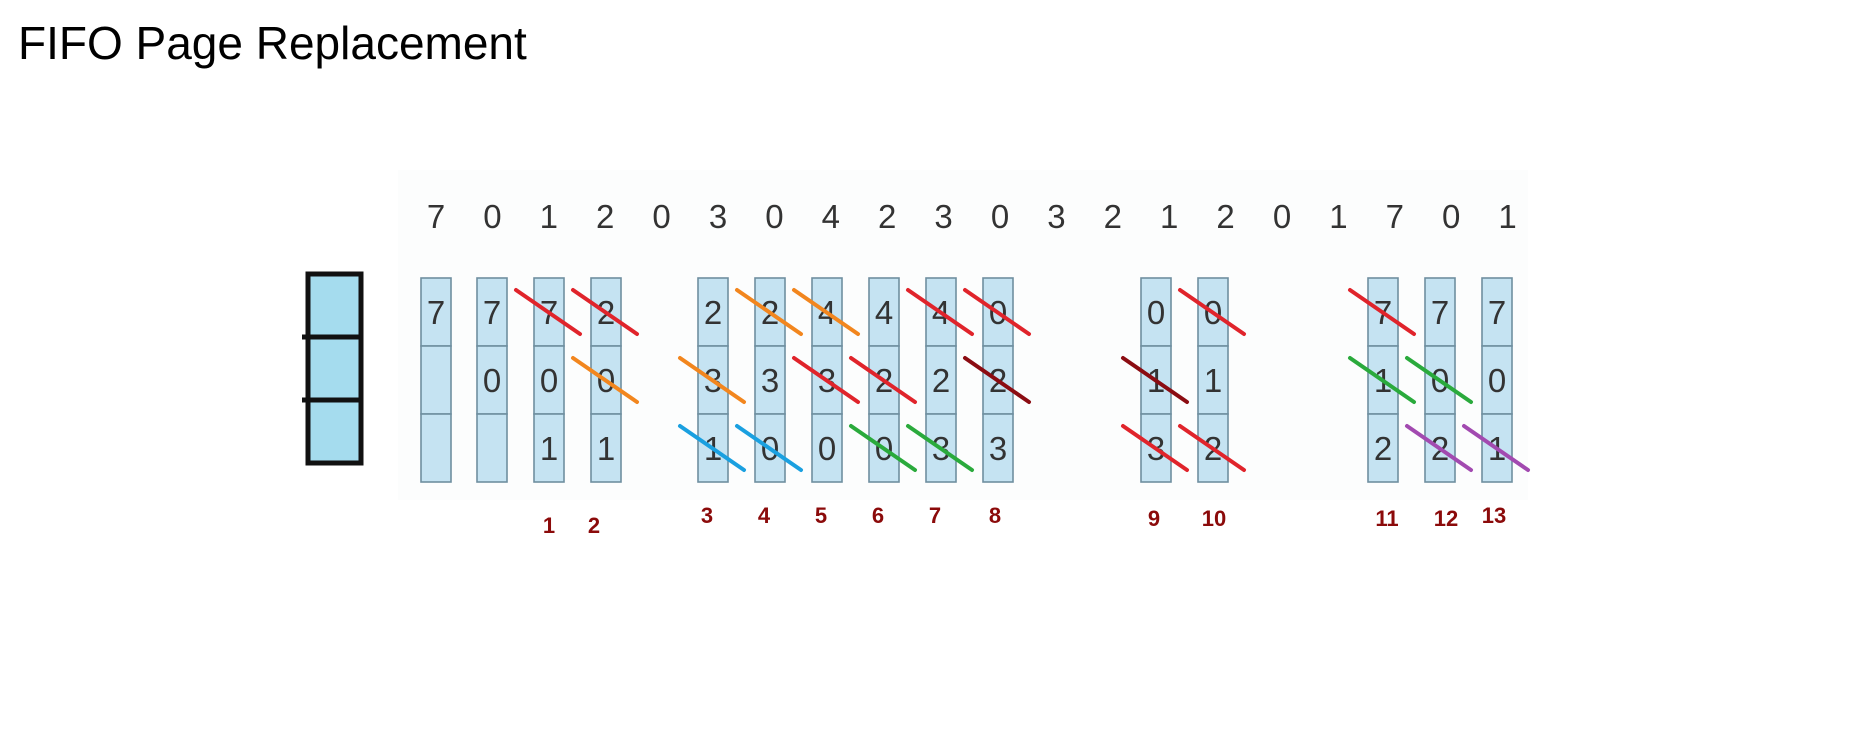  Describe the element at coordinates (1024, 520) in the screenshot. I see `step-labels: 1 2 3 4 5 6 7 8 9 10 11 12 13` at that location.